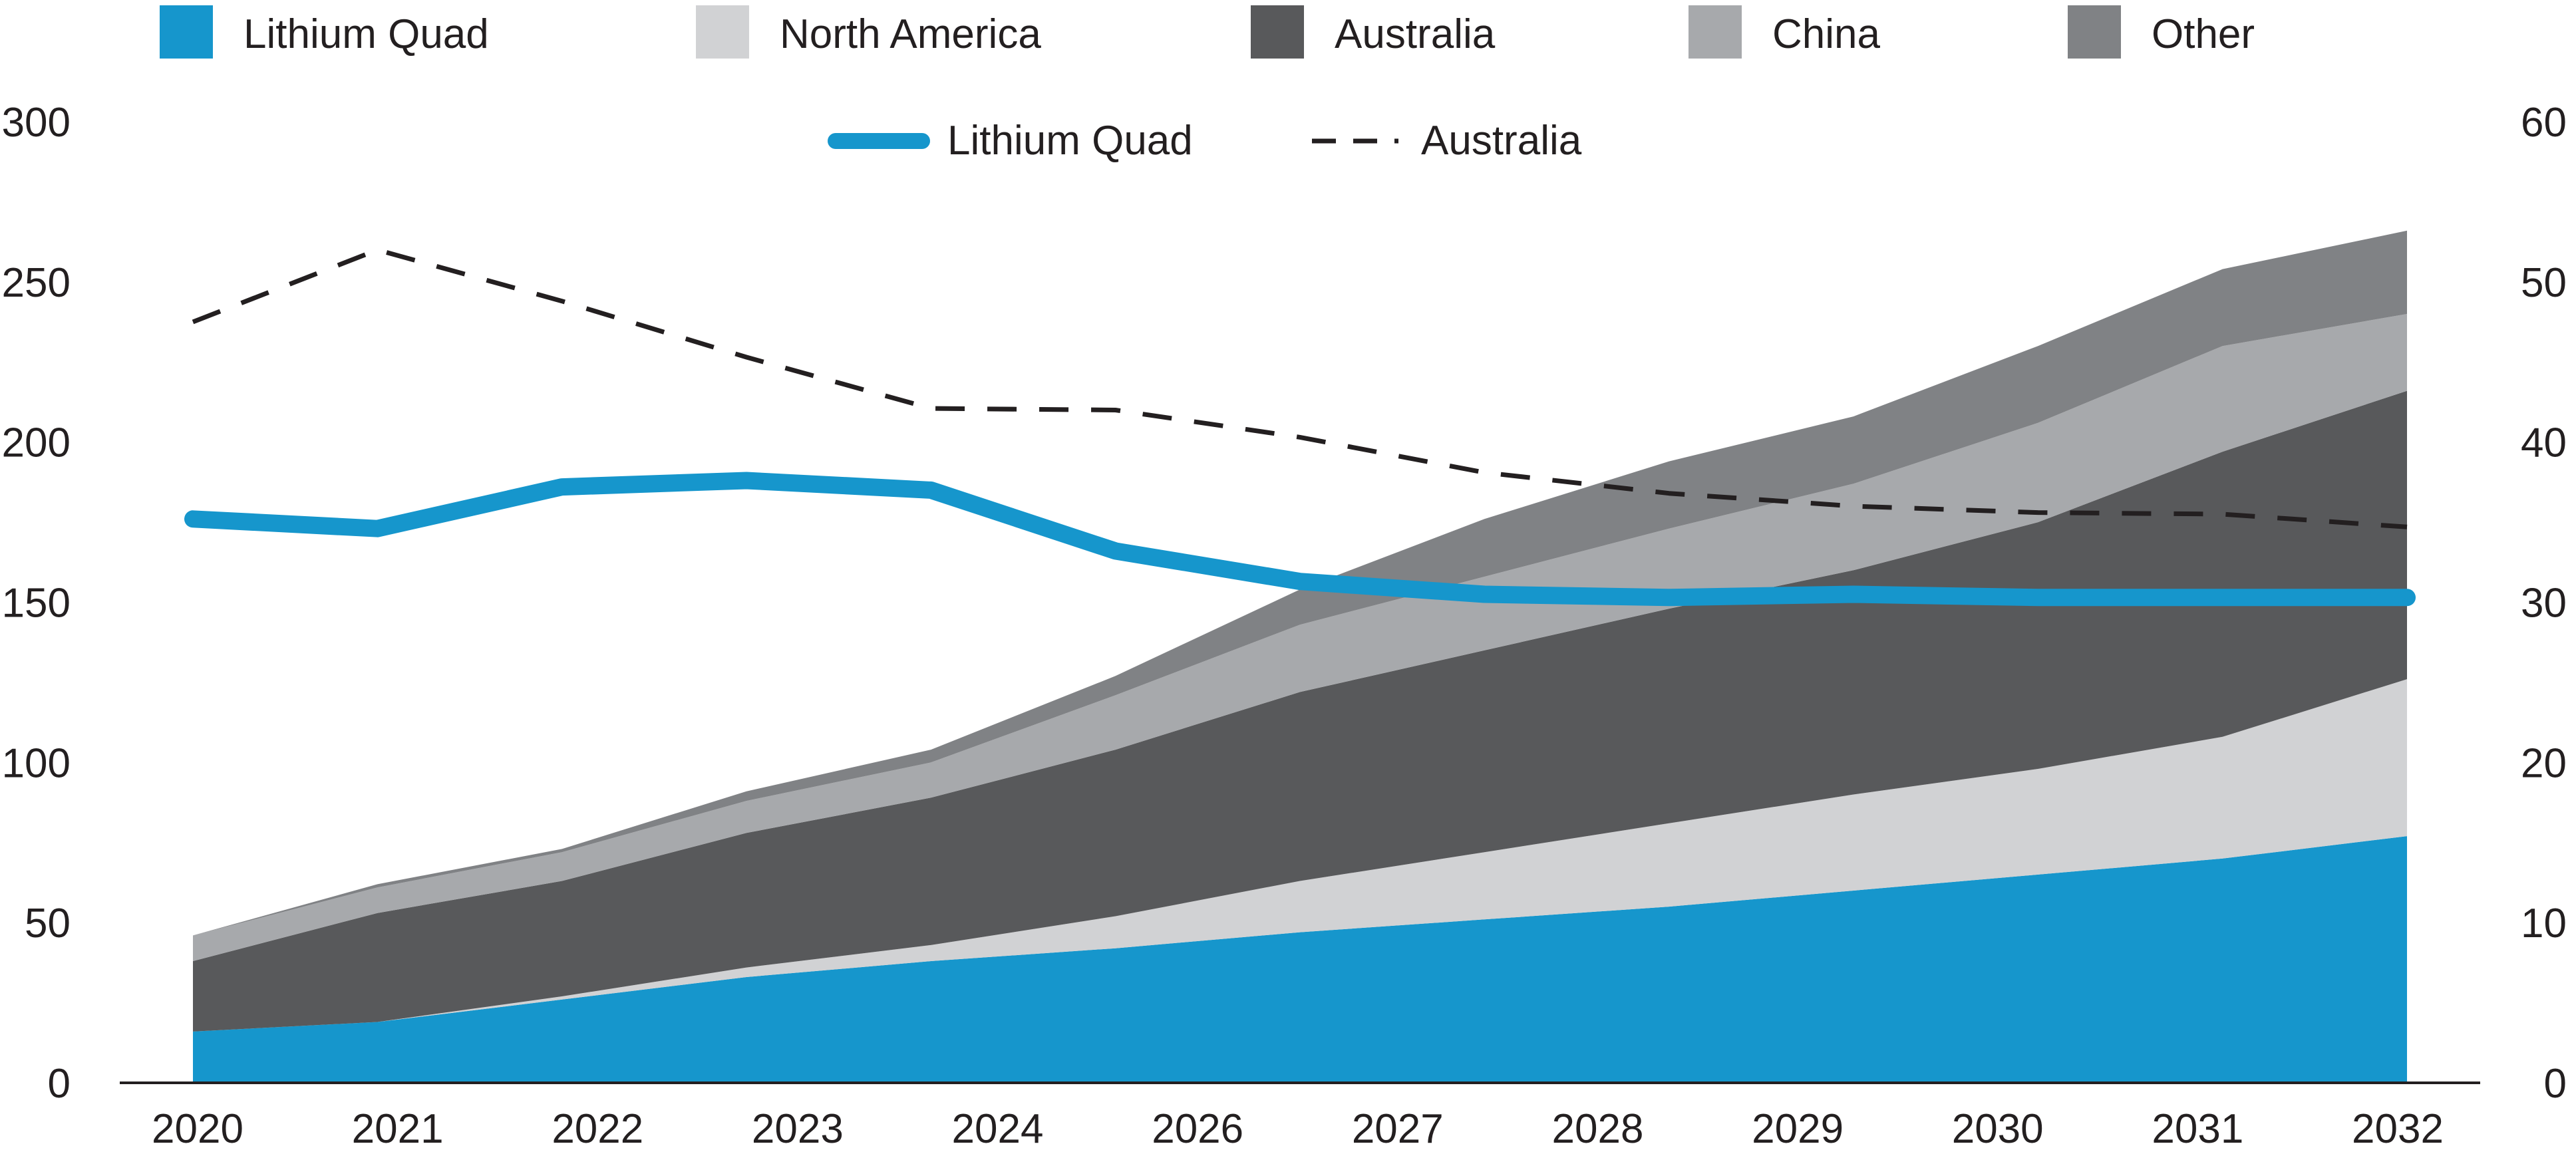  What do you see at coordinates (1826, 34) in the screenshot?
I see `legend-label-china: China` at bounding box center [1826, 34].